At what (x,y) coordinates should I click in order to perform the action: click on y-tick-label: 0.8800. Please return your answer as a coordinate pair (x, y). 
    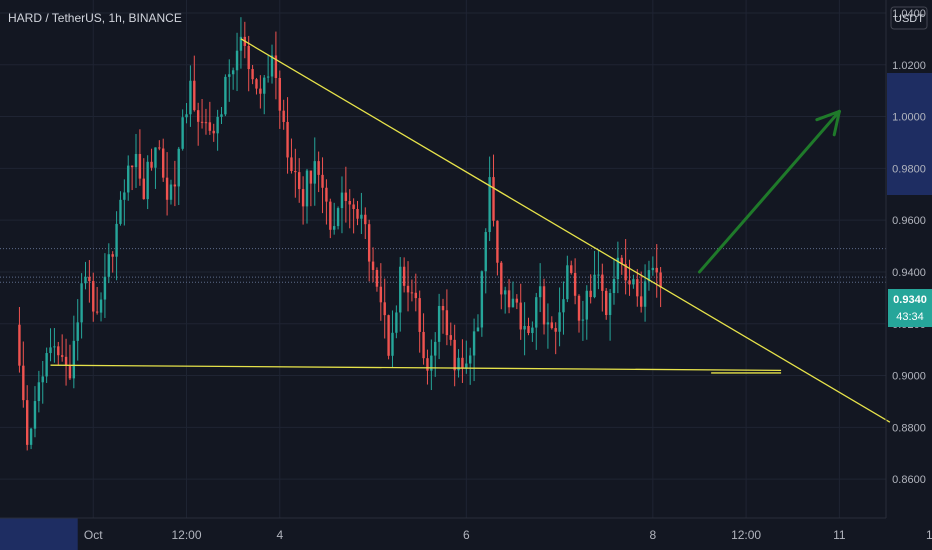
    Looking at the image, I should click on (909, 428).